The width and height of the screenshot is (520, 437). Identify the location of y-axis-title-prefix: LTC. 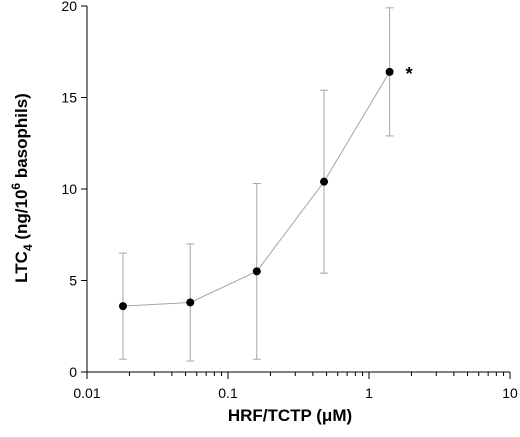
(21, 267).